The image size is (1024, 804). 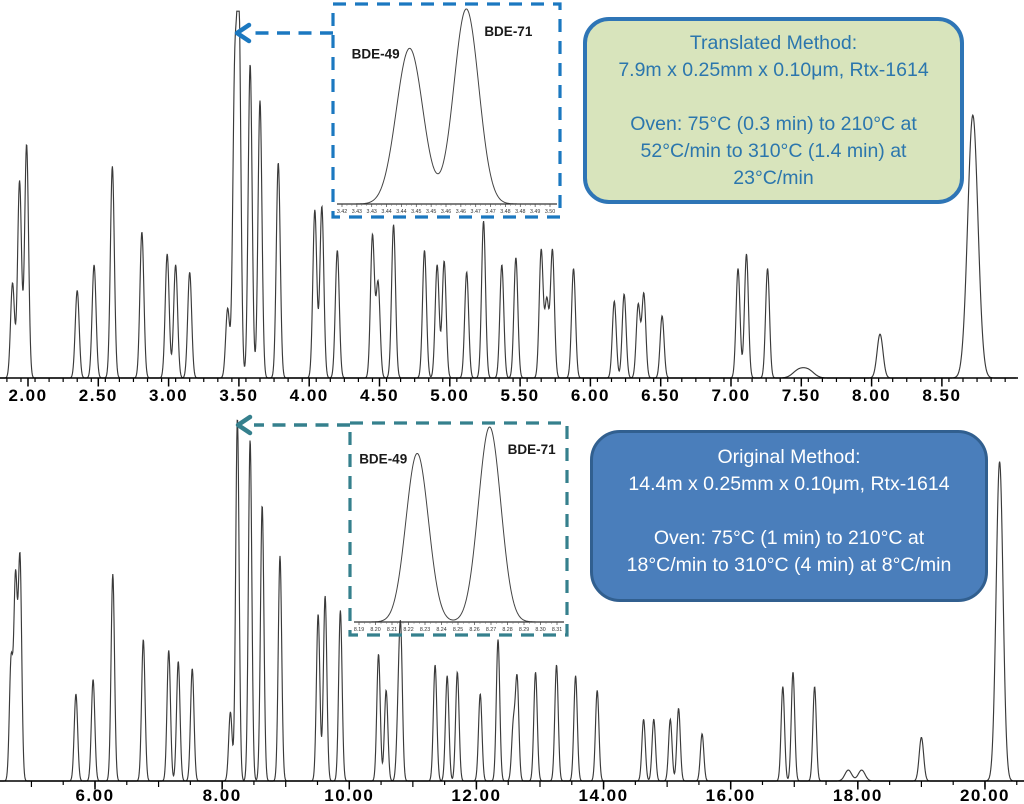 I want to click on x-axis-tick-label: 3.00, so click(x=168, y=395).